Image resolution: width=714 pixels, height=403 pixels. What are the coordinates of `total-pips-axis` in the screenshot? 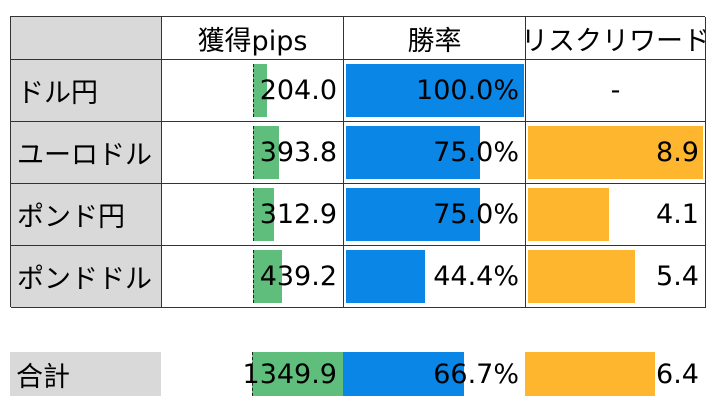 It's located at (252, 374).